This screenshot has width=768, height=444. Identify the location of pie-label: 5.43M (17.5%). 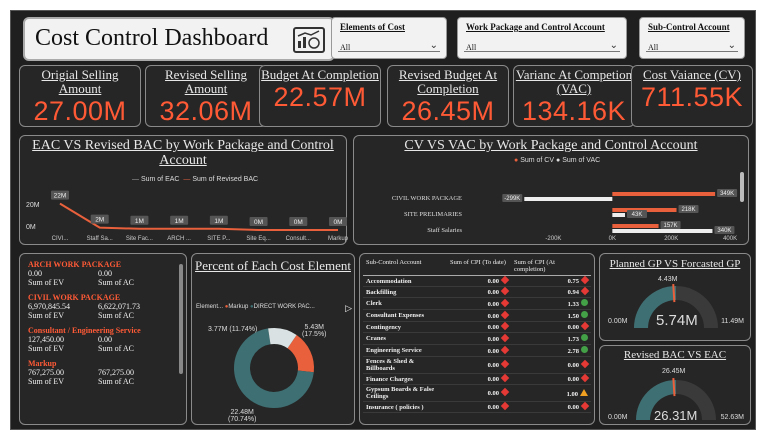
(314, 331).